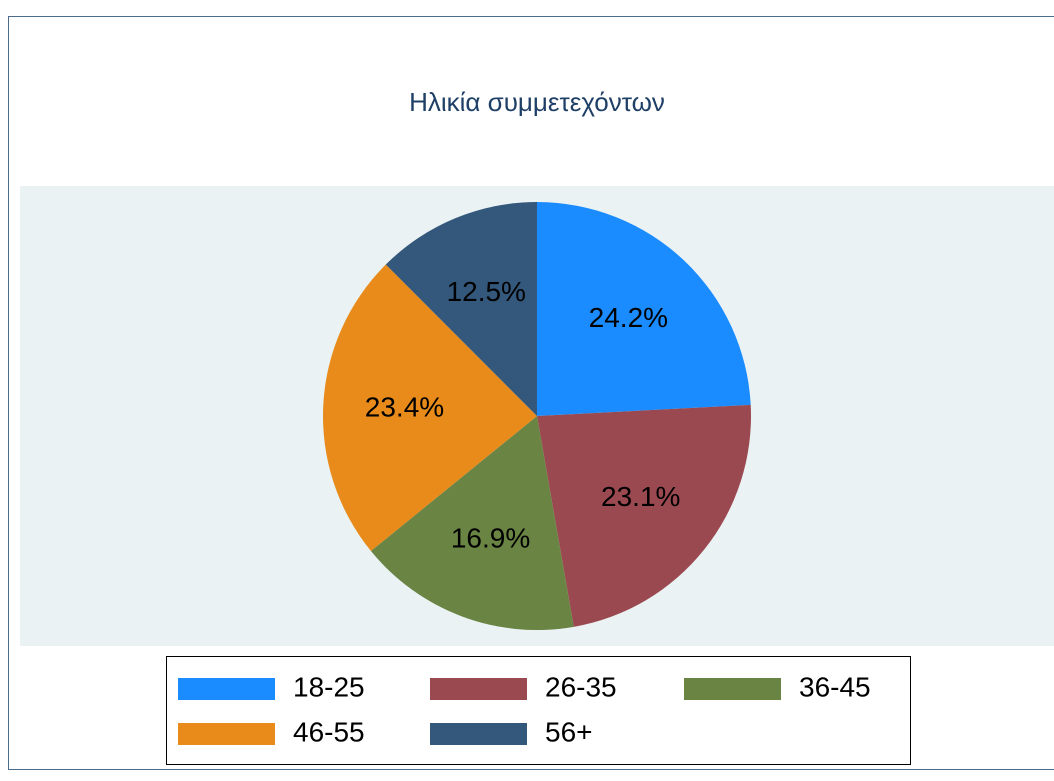 The height and width of the screenshot is (781, 1054). Describe the element at coordinates (581, 686) in the screenshot. I see `legend-label: 26-35` at that location.